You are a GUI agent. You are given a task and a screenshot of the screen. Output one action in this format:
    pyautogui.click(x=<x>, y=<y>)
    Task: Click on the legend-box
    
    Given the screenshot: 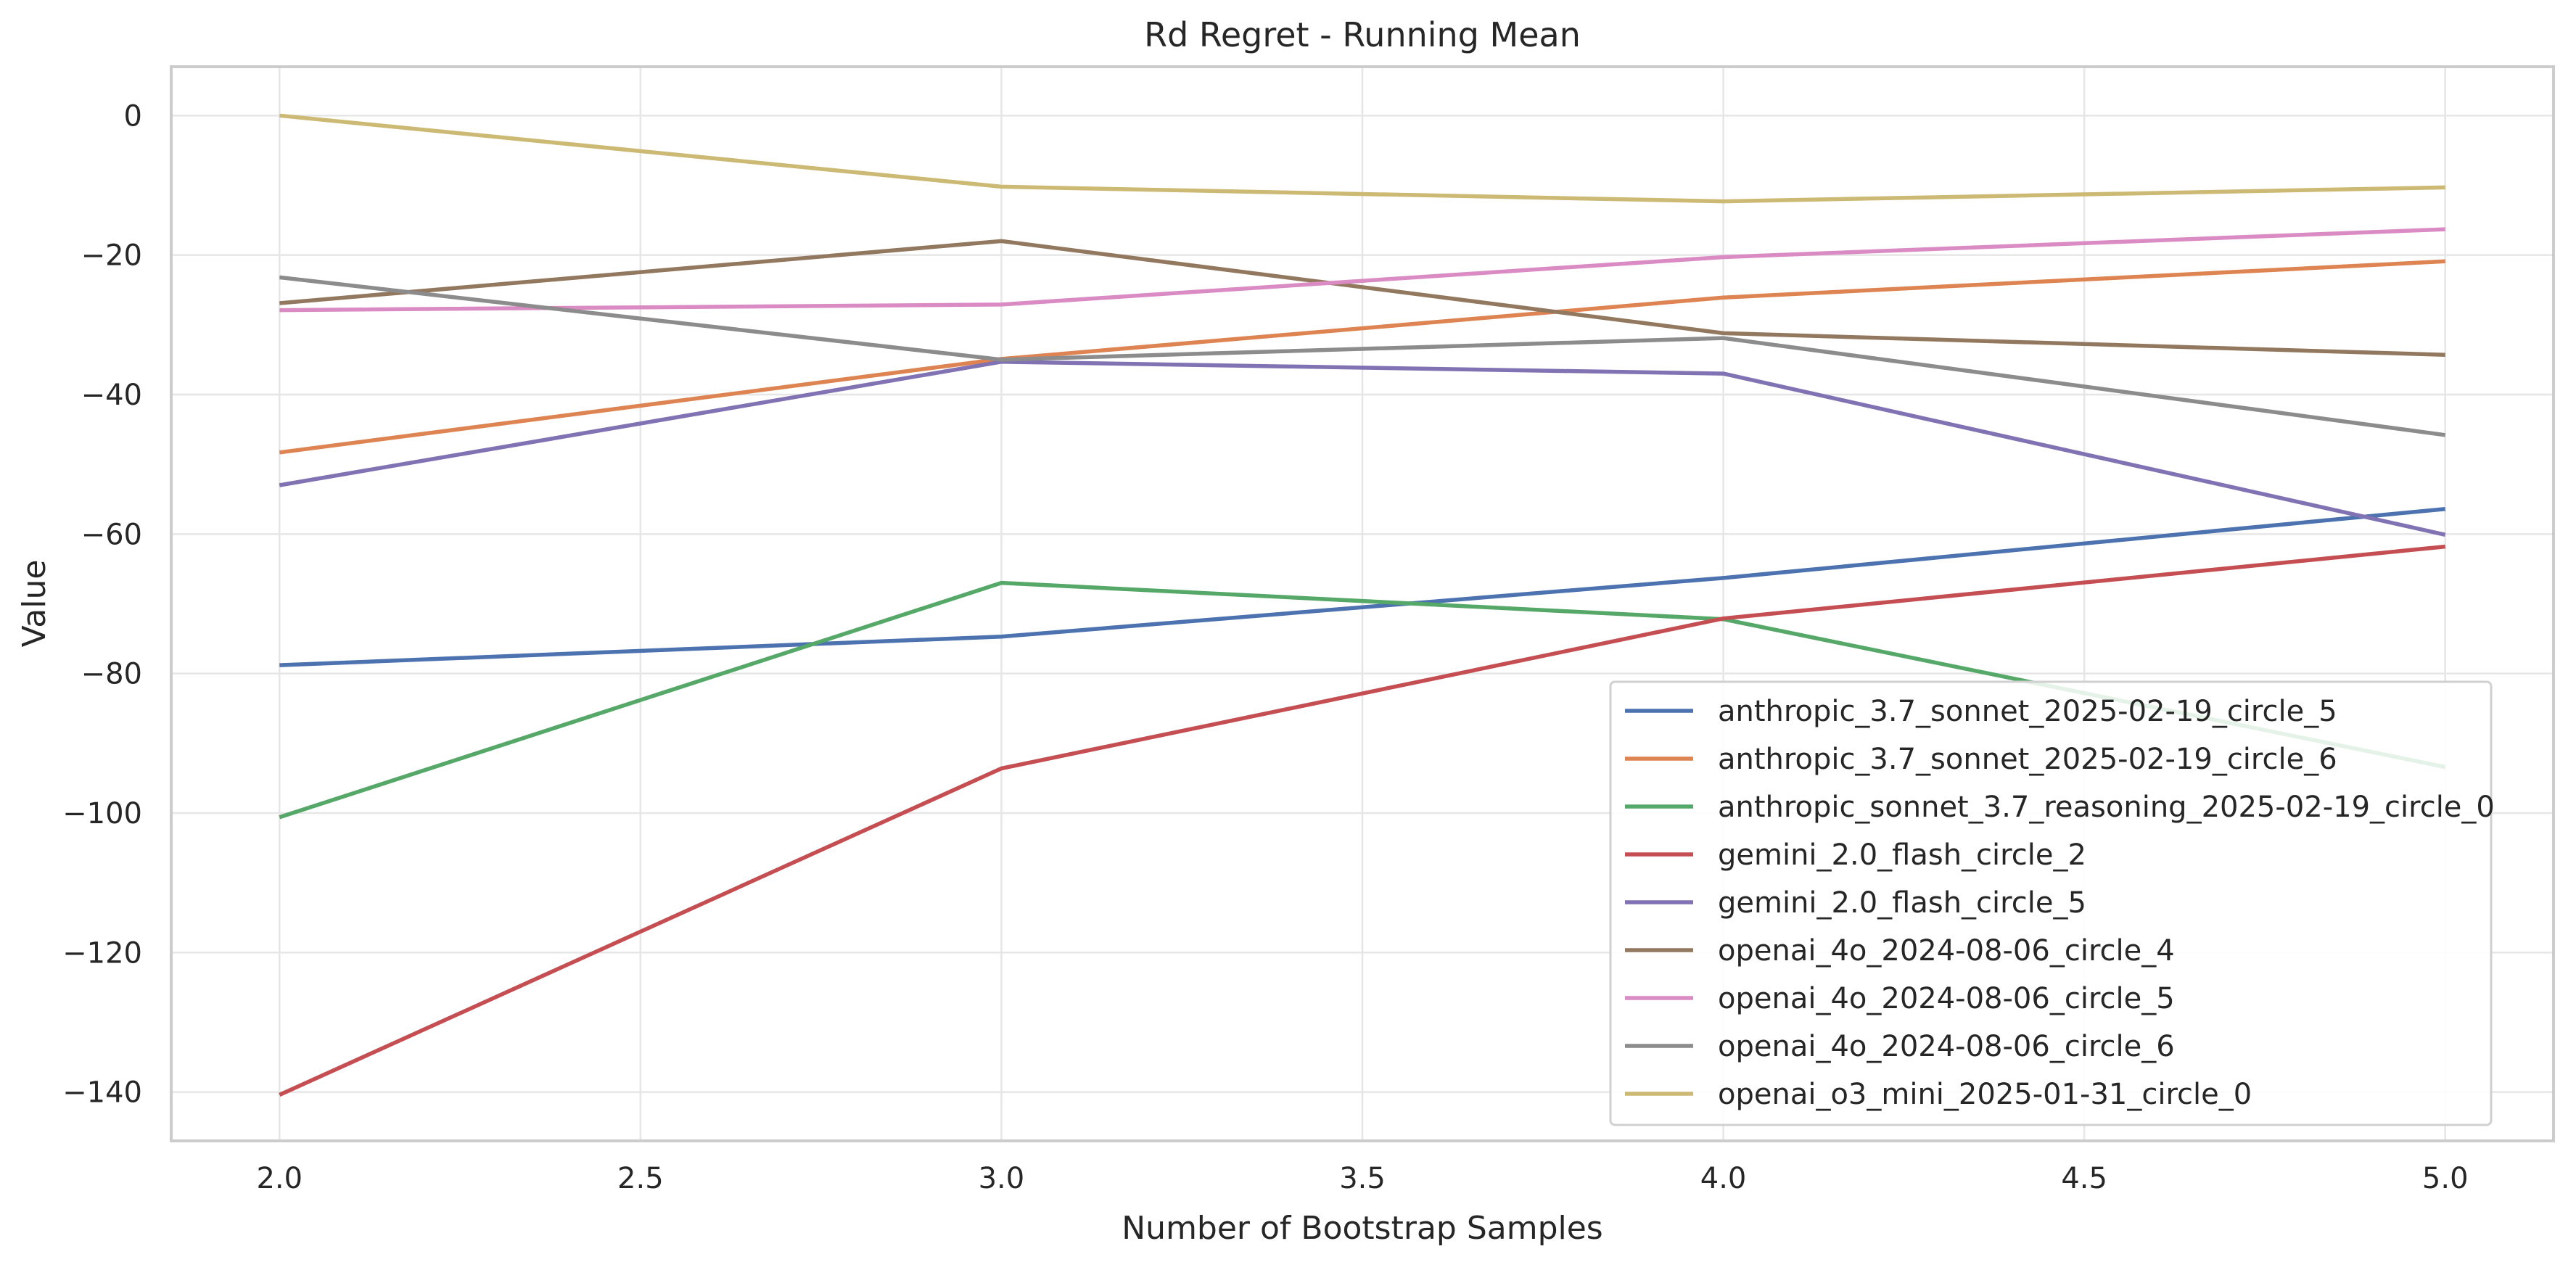 What is the action you would take?
    pyautogui.click(x=2051, y=903)
    